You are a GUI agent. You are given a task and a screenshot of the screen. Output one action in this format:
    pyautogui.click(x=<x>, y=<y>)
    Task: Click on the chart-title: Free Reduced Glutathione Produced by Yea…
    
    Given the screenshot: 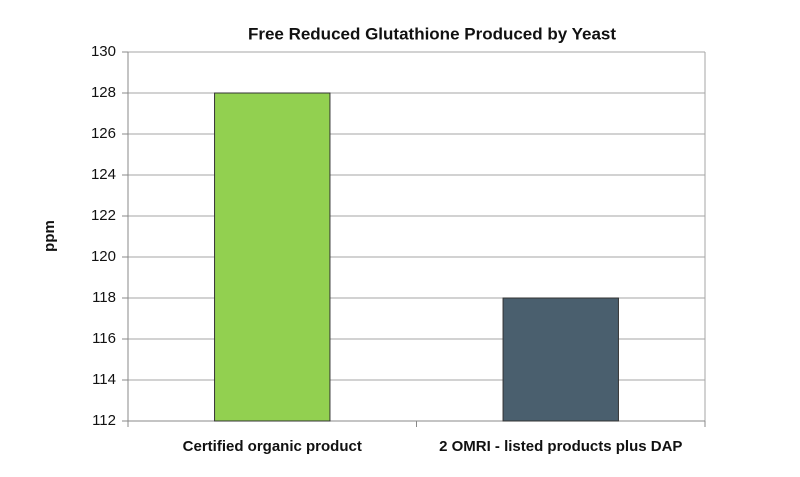 What is the action you would take?
    pyautogui.click(x=432, y=33)
    